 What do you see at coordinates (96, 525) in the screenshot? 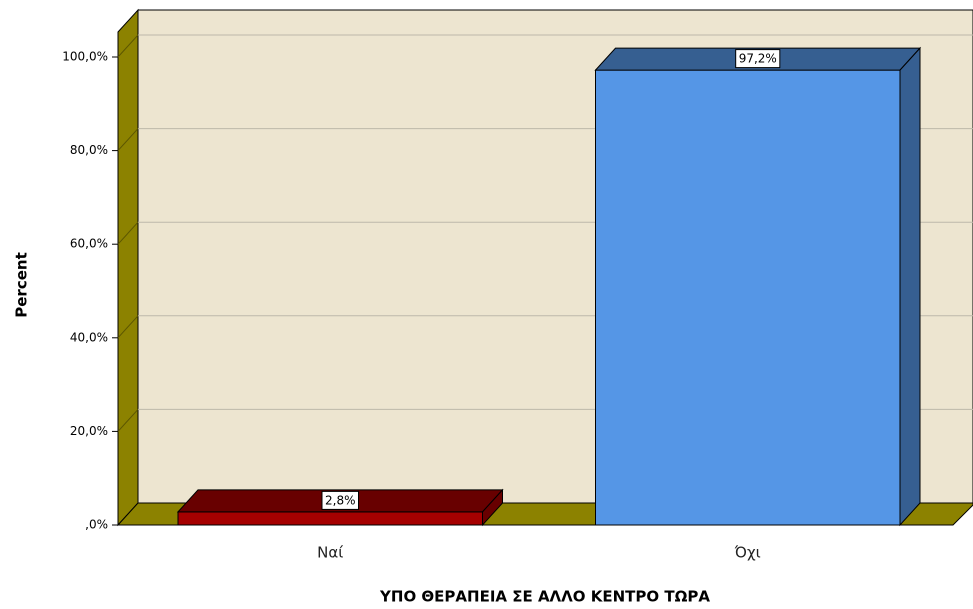
I see `y-tick-label: ,0%` at bounding box center [96, 525].